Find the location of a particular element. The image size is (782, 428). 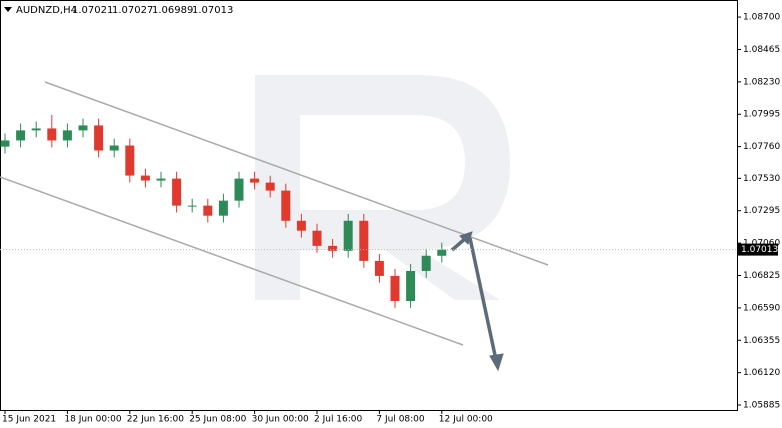

y-tick-label: 1.08465 is located at coordinates (761, 50).